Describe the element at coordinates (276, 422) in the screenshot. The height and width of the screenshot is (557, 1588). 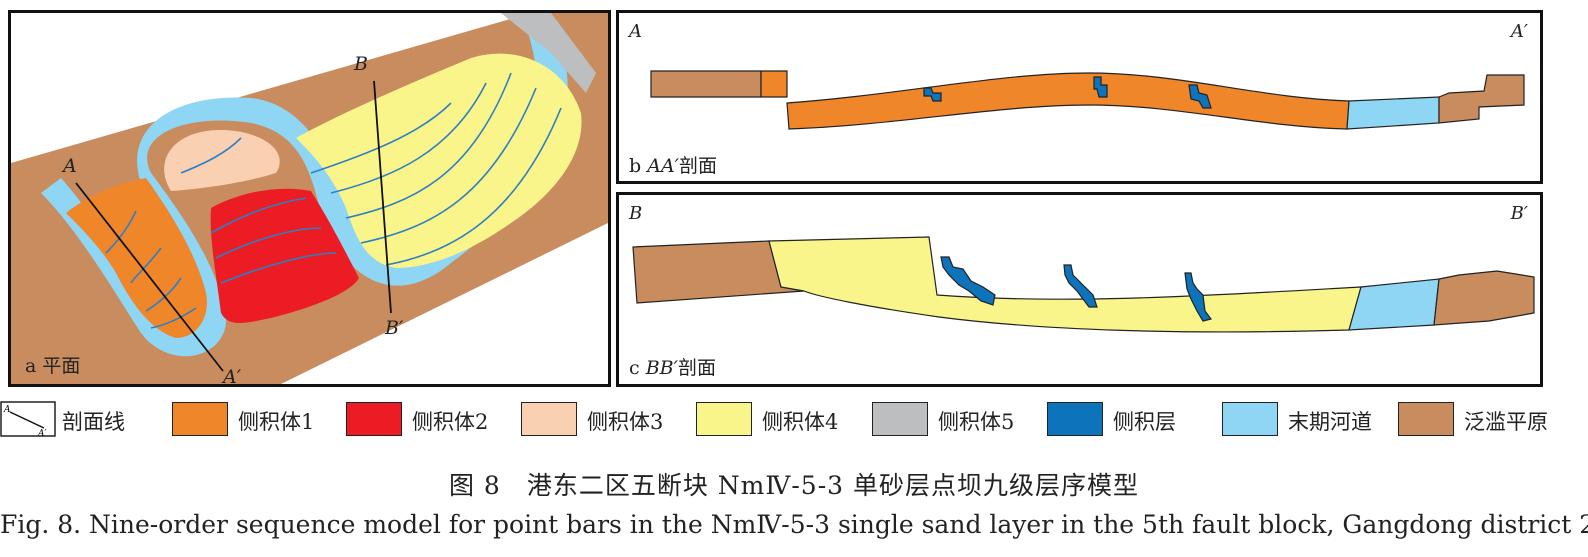
I see `legend-label: 侧积体1` at that location.